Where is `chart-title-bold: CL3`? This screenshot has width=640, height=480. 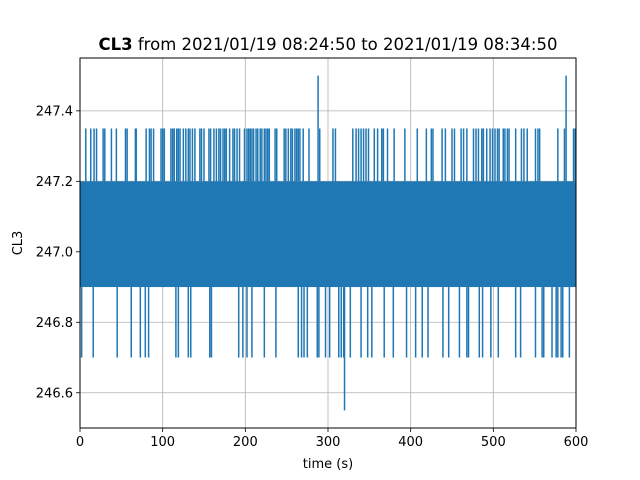 chart-title-bold: CL3 is located at coordinates (116, 44).